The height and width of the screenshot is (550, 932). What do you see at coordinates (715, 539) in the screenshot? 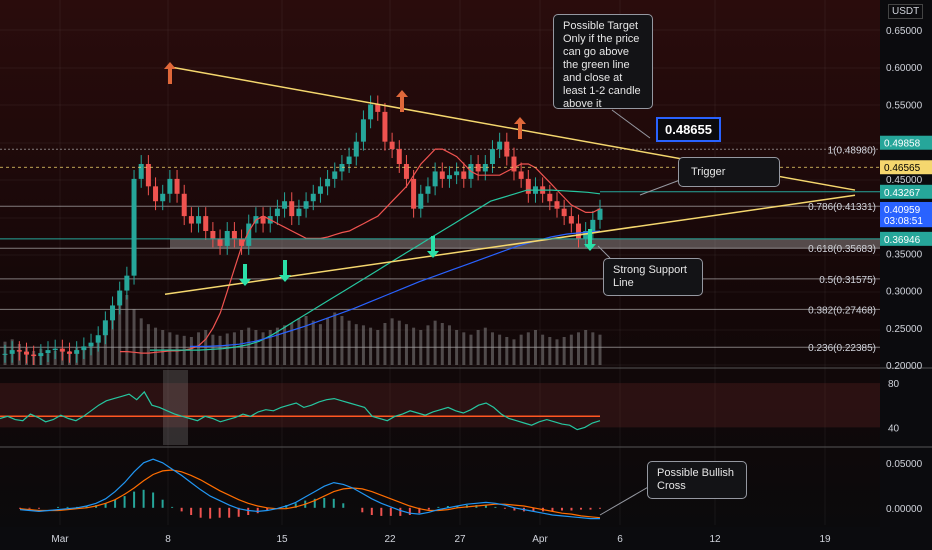
I see `time-tick: 12` at bounding box center [715, 539].